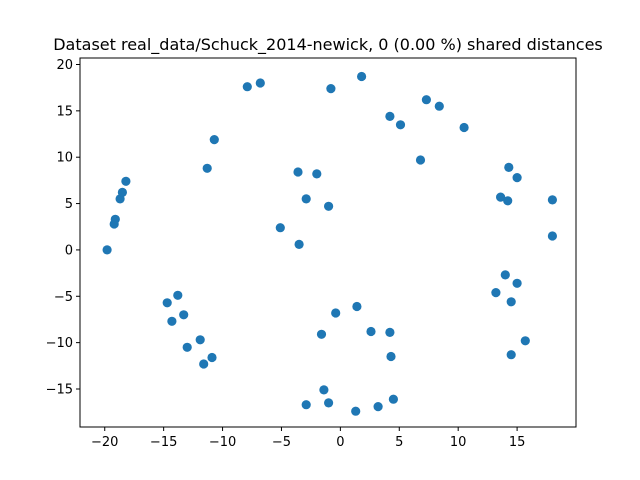  Describe the element at coordinates (64, 65) in the screenshot. I see `y-tick-label: 20` at that location.